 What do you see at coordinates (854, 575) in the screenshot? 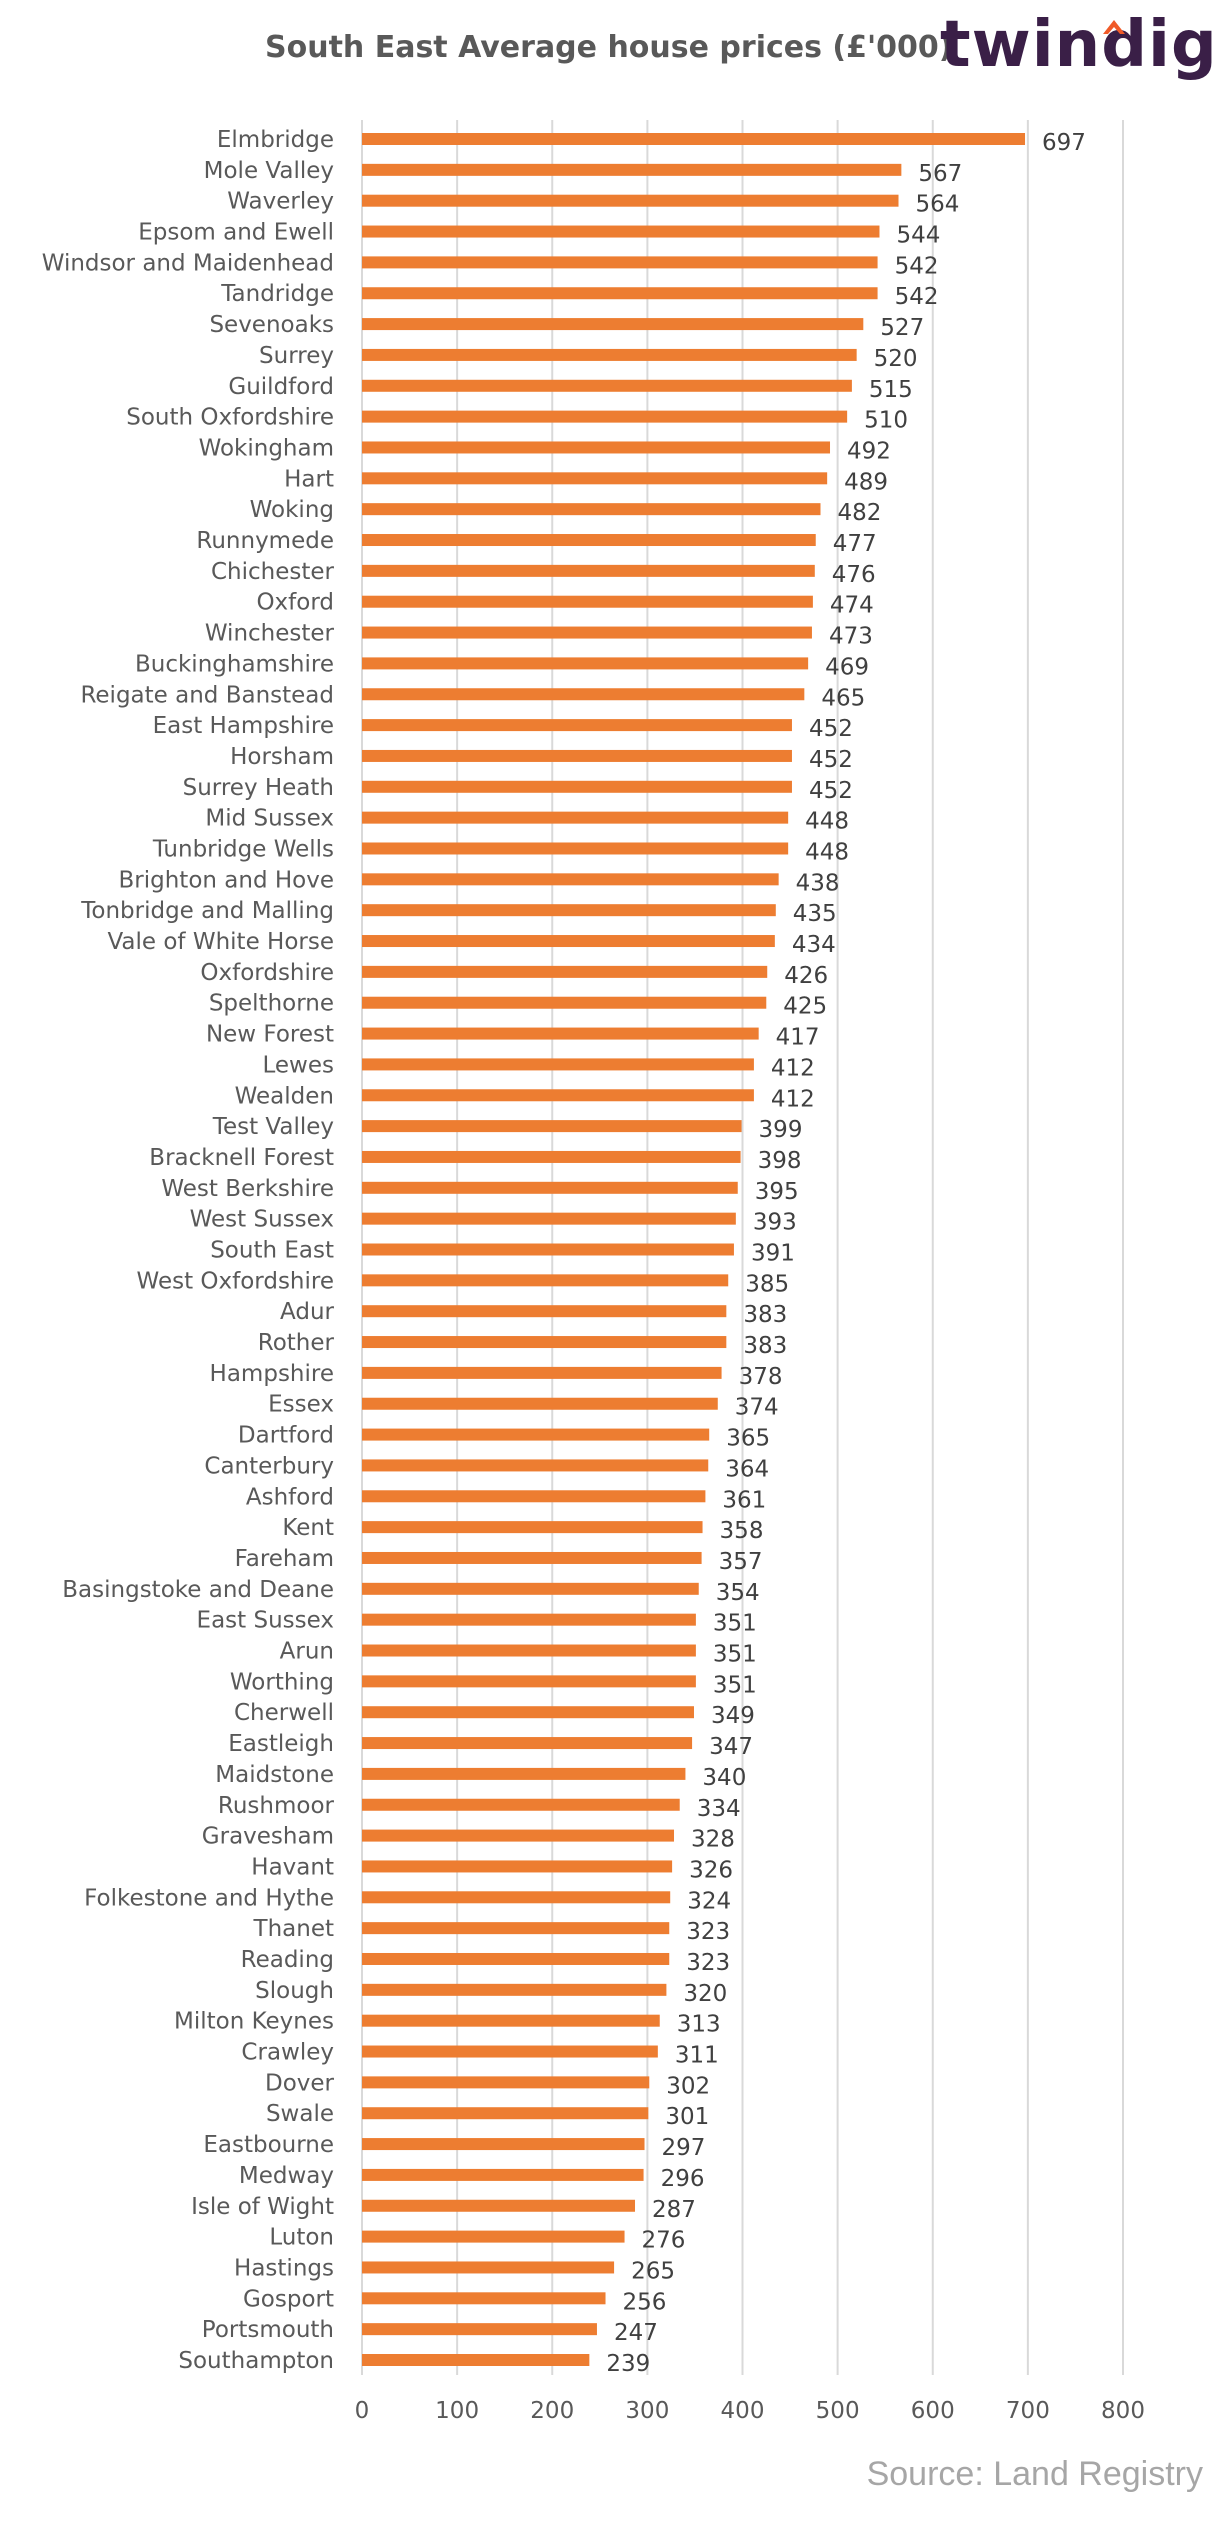
I see `value-label: 476` at bounding box center [854, 575].